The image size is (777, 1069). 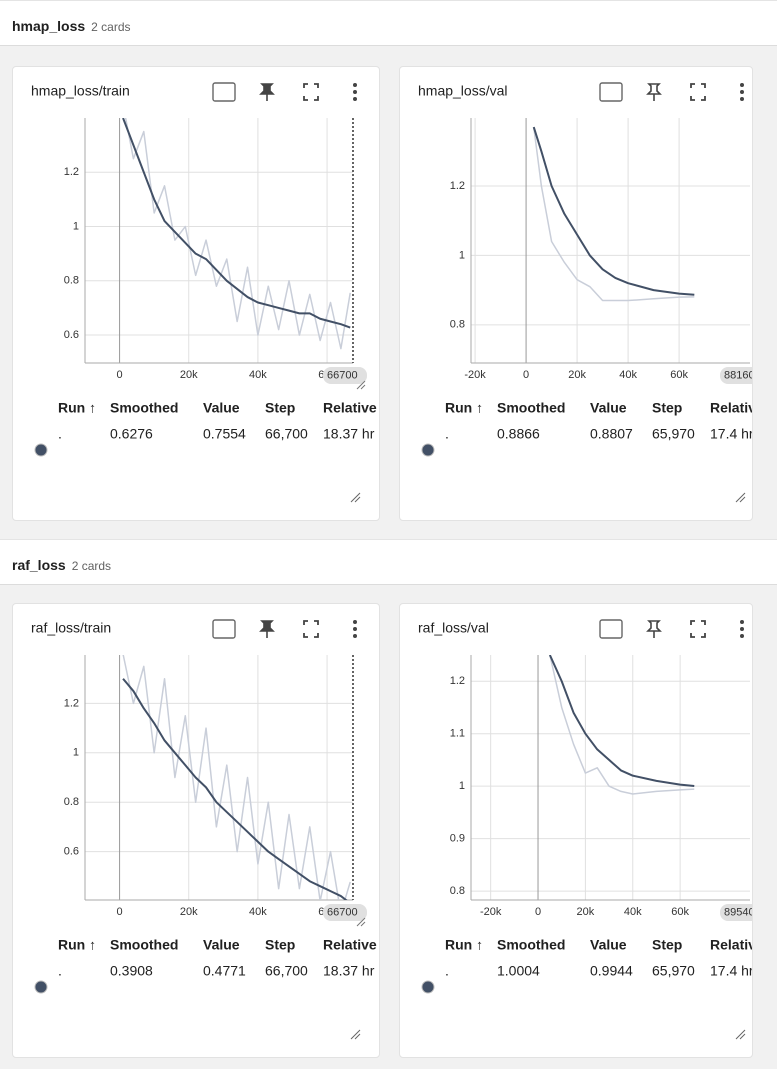 What do you see at coordinates (80, 91) in the screenshot?
I see `card-title: hmap_loss/train` at bounding box center [80, 91].